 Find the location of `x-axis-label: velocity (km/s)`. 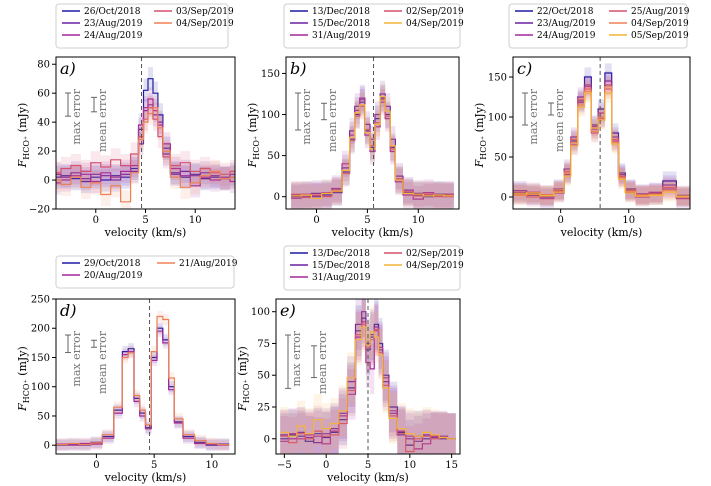

x-axis-label: velocity (km/s) is located at coordinates (372, 232).